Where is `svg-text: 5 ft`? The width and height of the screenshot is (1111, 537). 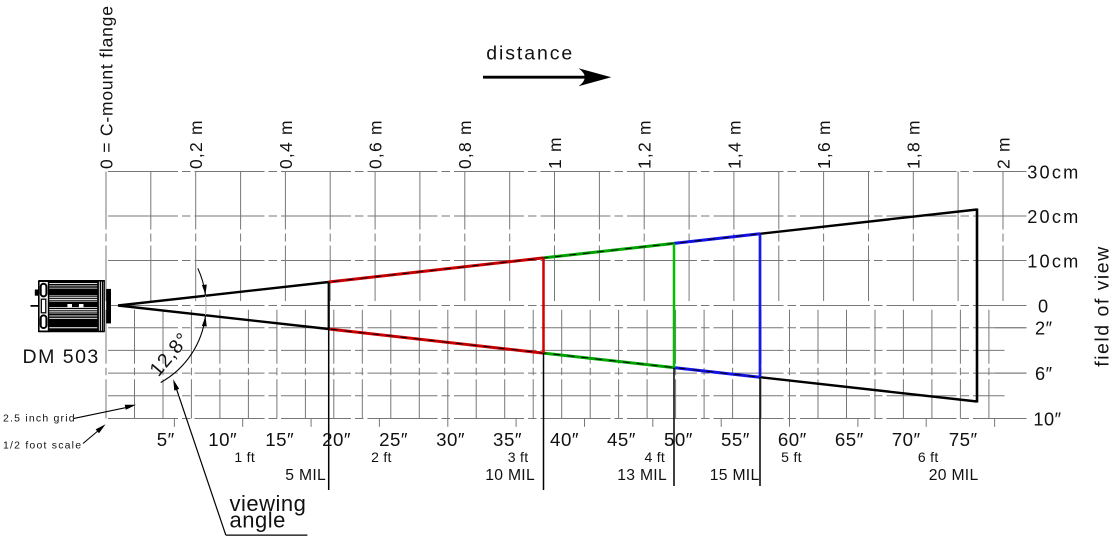
svg-text: 5 ft is located at coordinates (791, 457).